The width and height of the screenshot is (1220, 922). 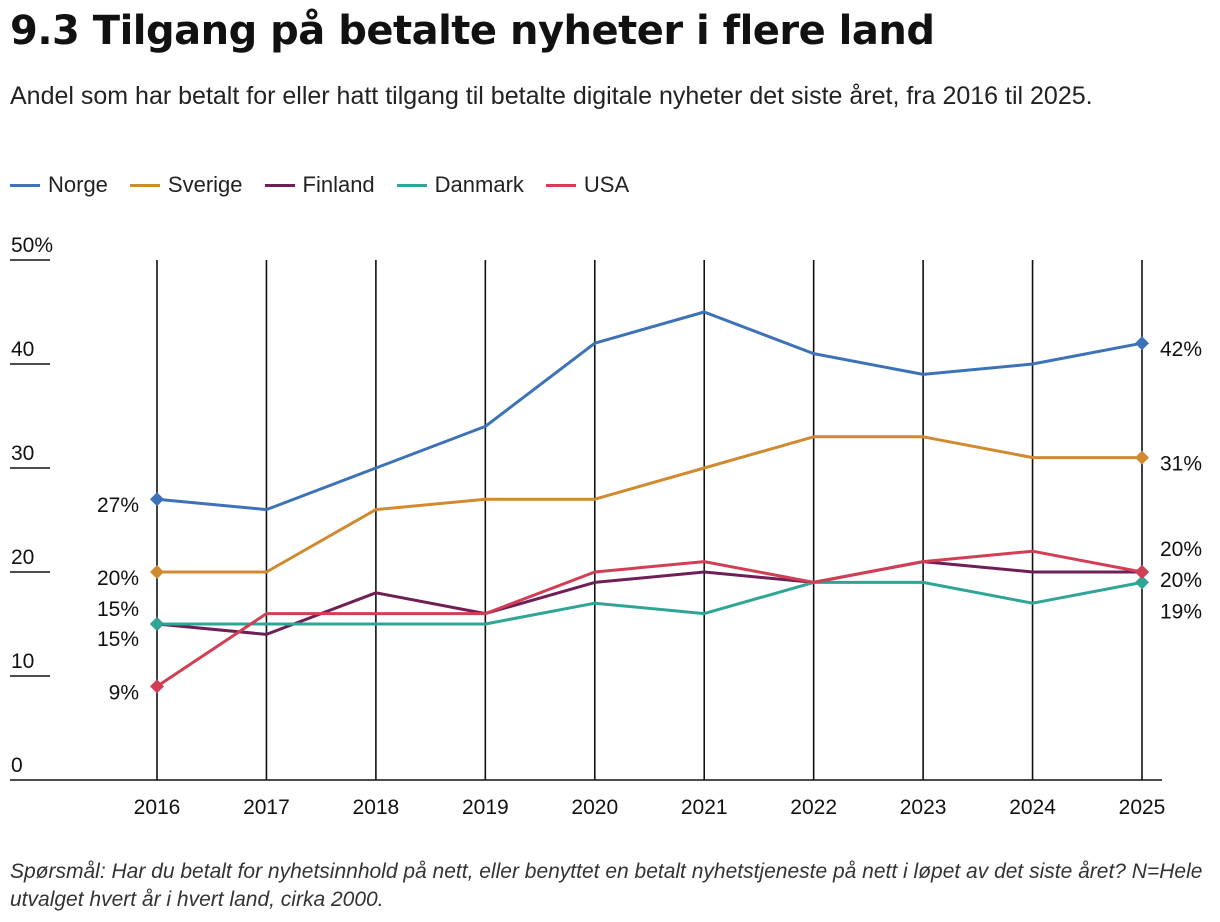 I want to click on series-line-usa, so click(x=649, y=618).